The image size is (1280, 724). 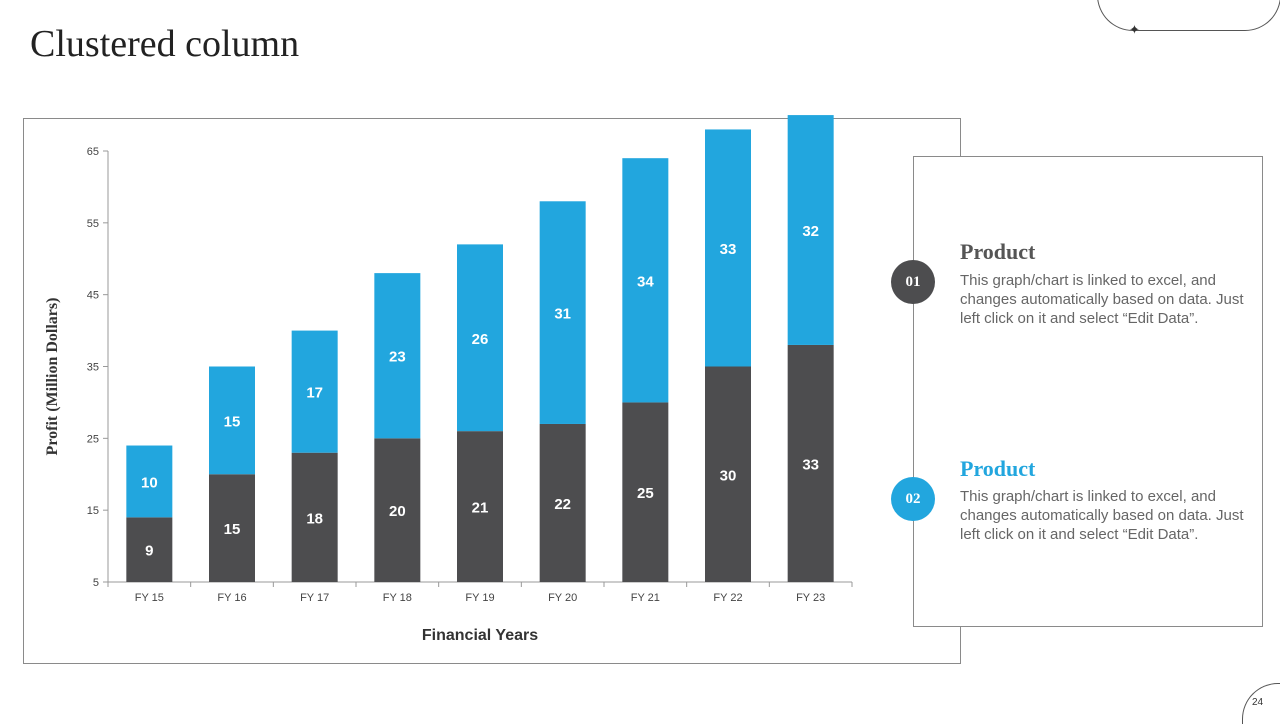 What do you see at coordinates (96, 583) in the screenshot?
I see `y-tick-label-0: 5` at bounding box center [96, 583].